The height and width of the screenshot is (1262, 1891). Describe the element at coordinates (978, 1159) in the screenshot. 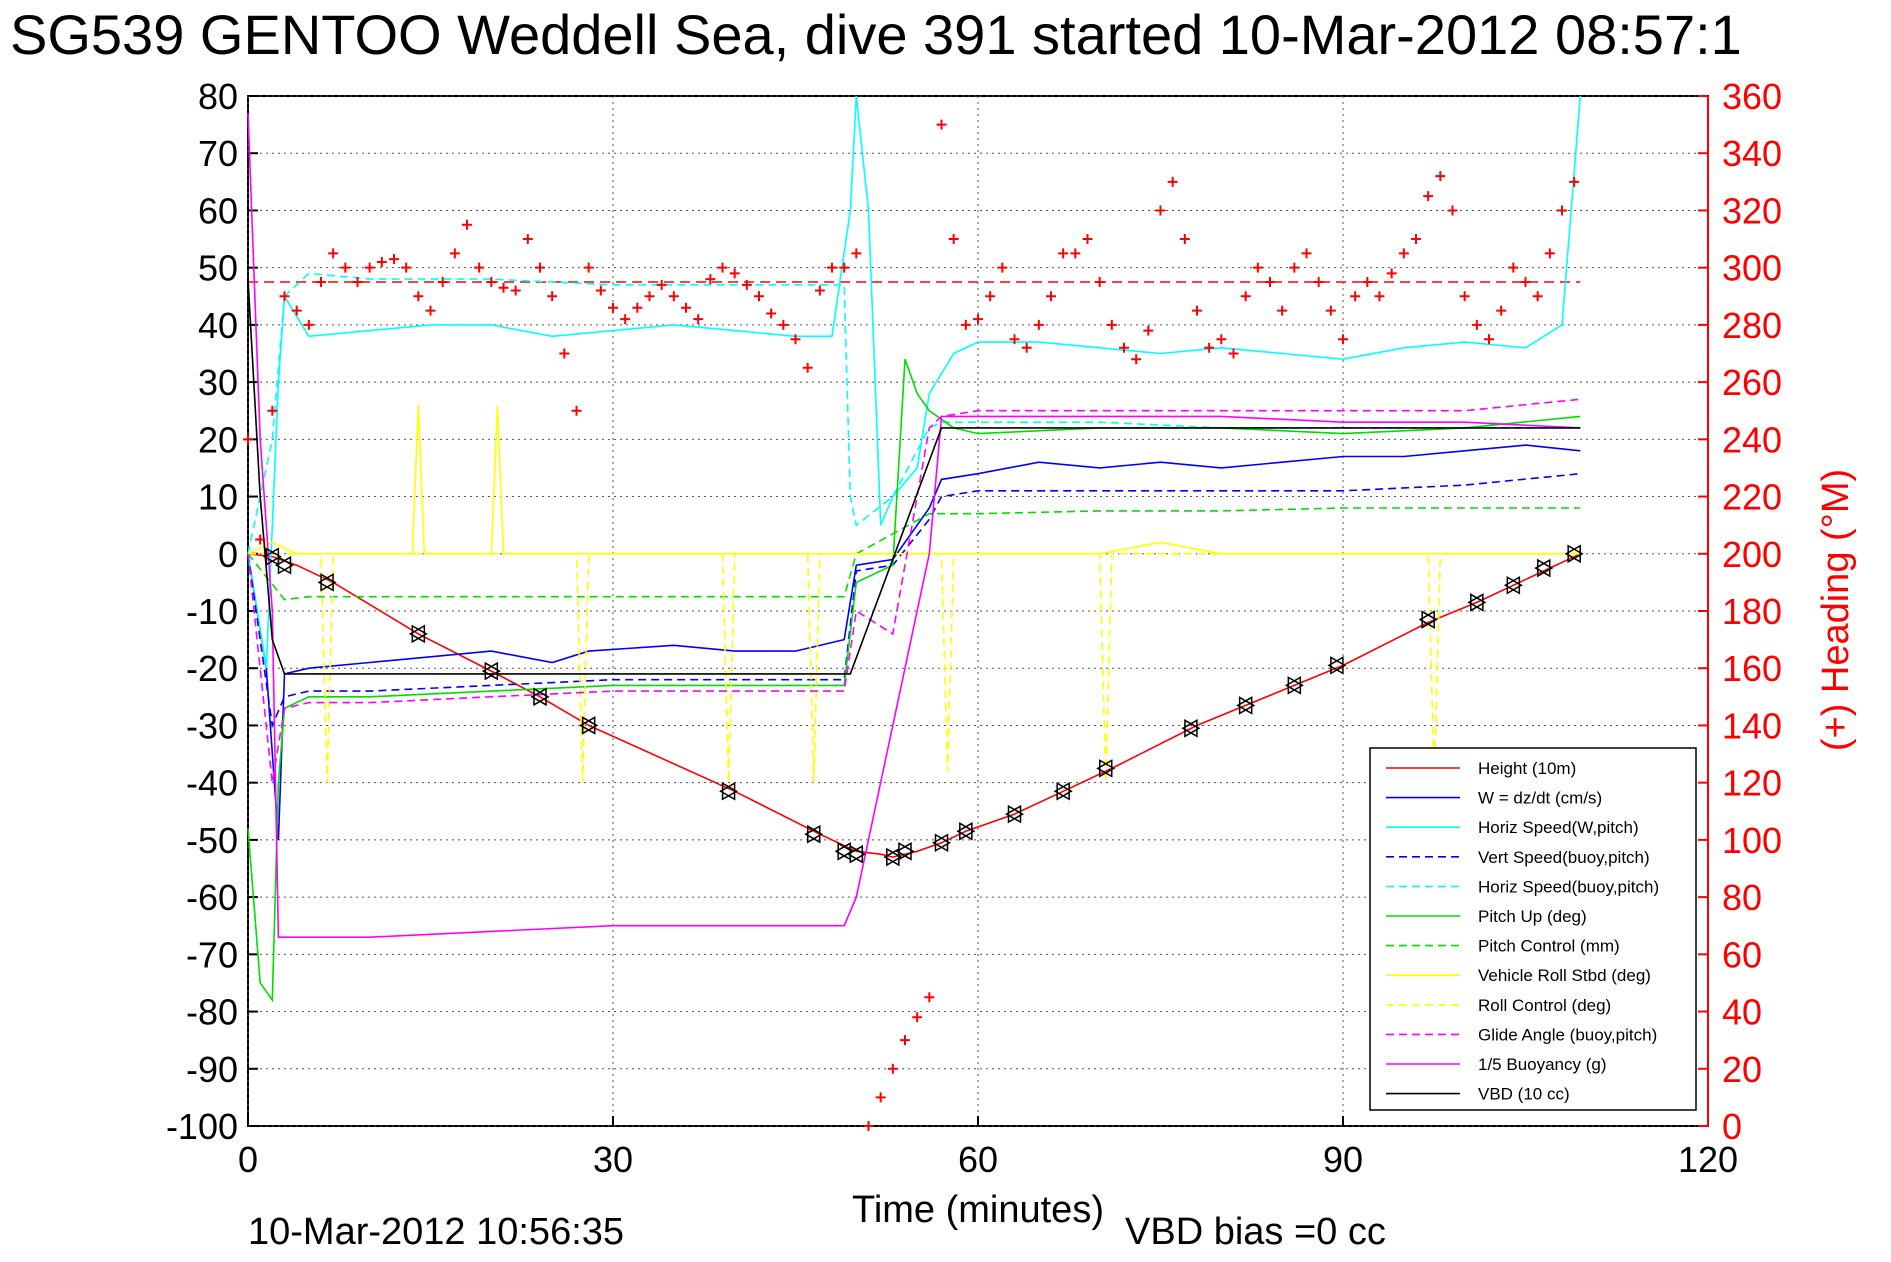

I see `tick-label-x: 60` at that location.